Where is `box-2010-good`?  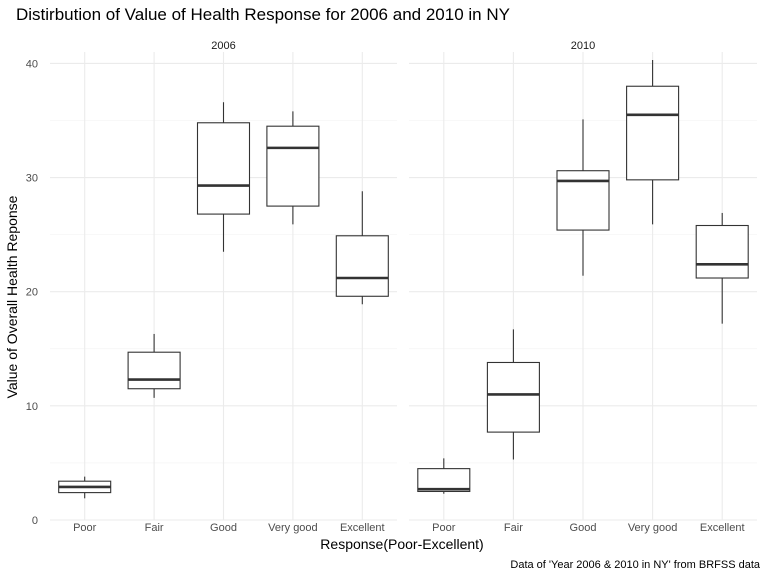
box-2010-good is located at coordinates (583, 197).